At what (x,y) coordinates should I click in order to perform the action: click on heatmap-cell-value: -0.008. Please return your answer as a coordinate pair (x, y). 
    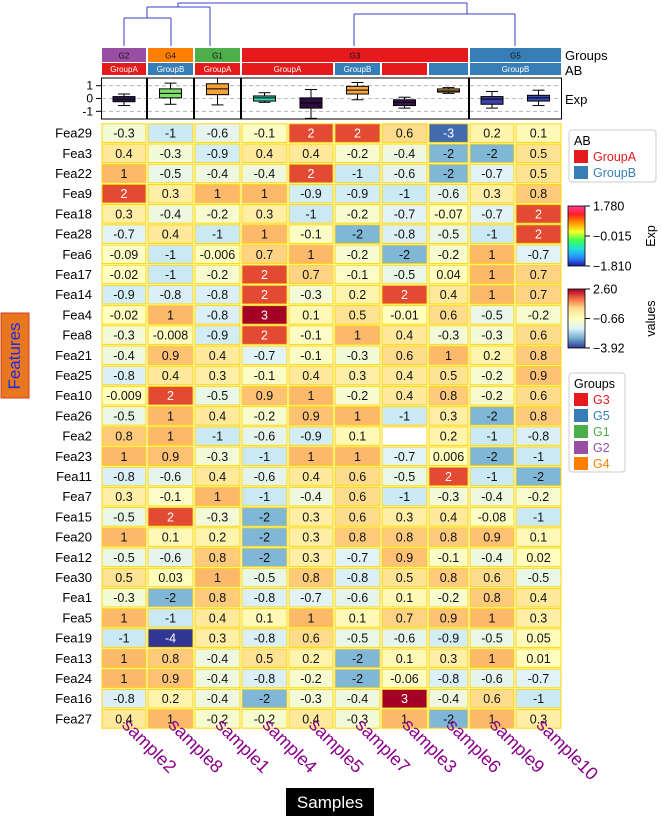
    Looking at the image, I should click on (170, 336).